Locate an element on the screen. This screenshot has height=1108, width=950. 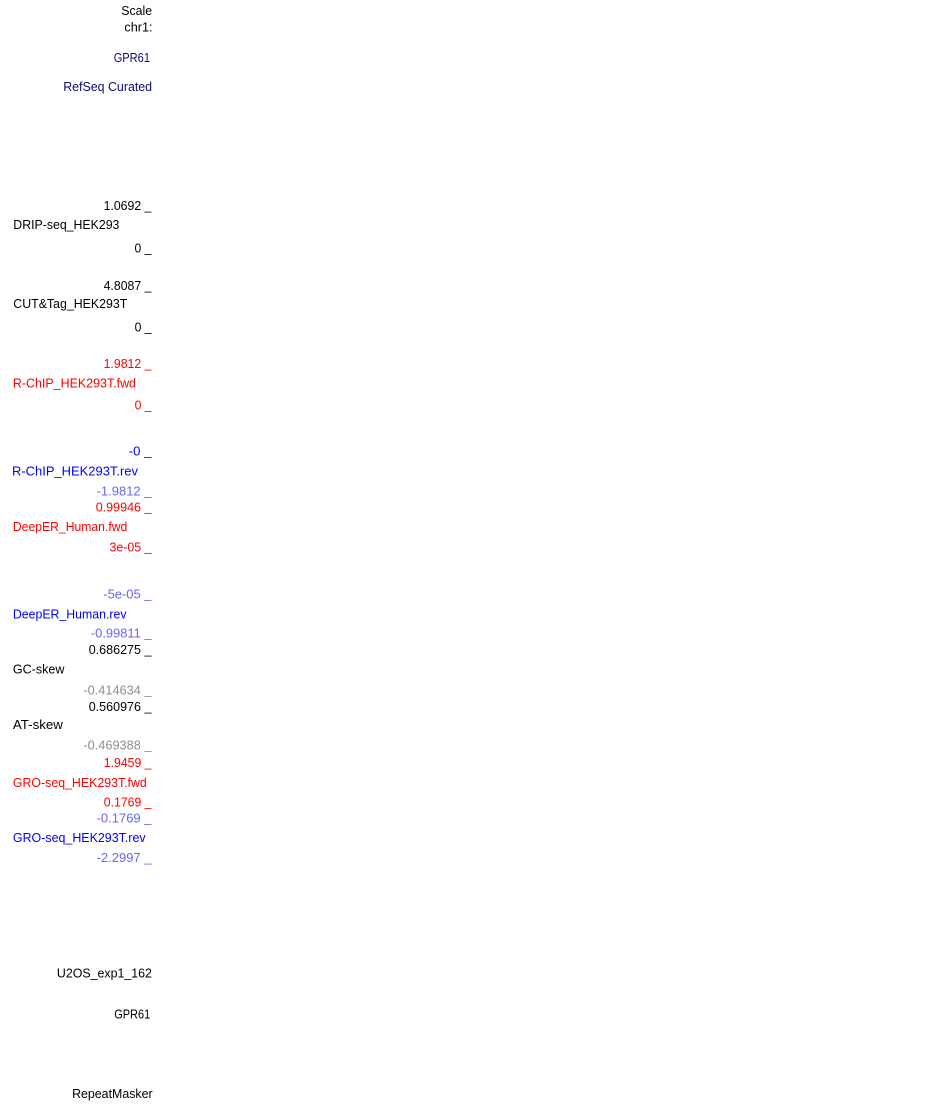
svg-text: 3e-05 _ is located at coordinates (131, 547).